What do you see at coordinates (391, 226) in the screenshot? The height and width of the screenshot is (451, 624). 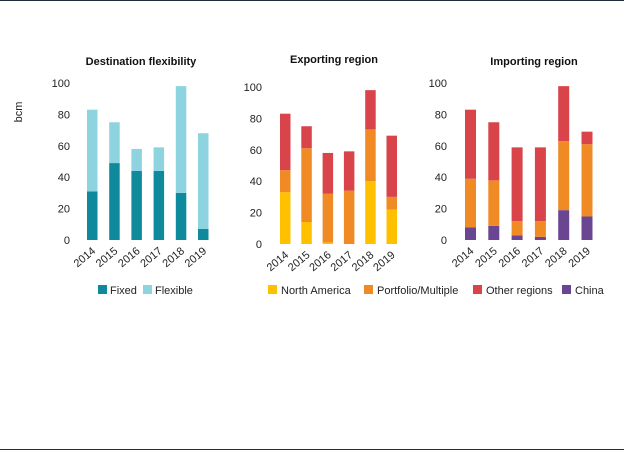 I see `bar-north-america-2019` at bounding box center [391, 226].